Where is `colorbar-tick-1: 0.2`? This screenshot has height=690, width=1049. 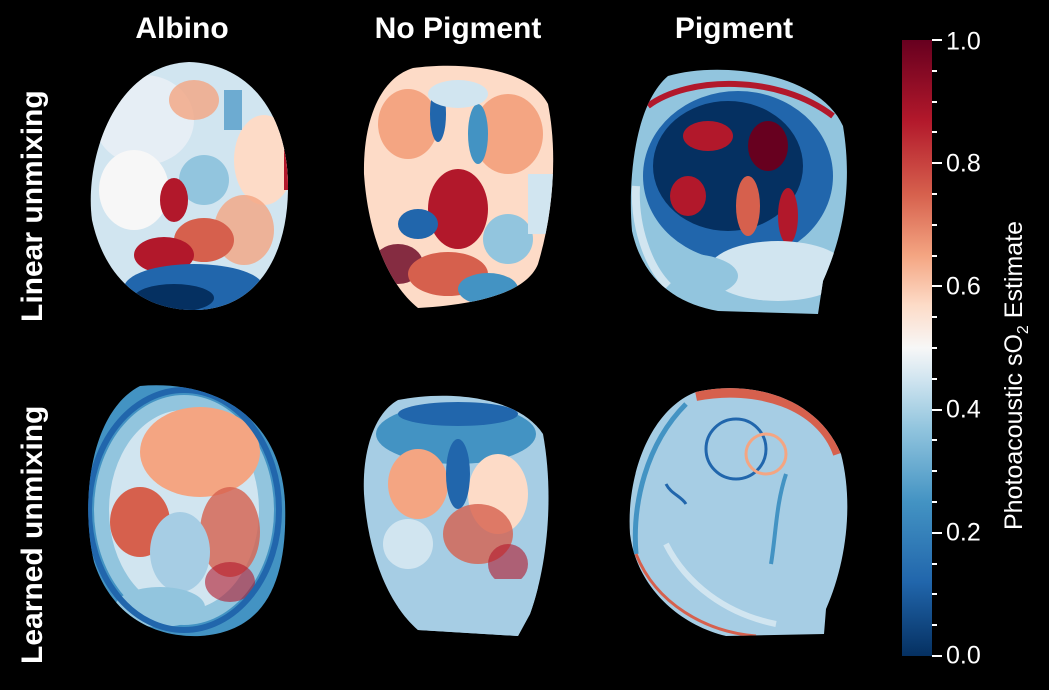 colorbar-tick-1: 0.2 is located at coordinates (963, 532).